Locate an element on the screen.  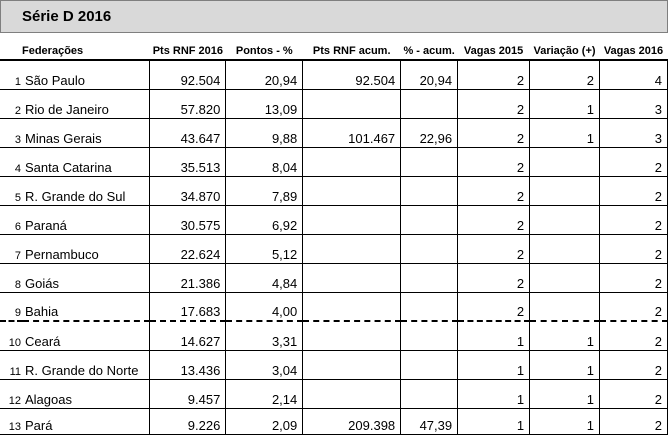
column-header: Vagas 2015 is located at coordinates (493, 50).